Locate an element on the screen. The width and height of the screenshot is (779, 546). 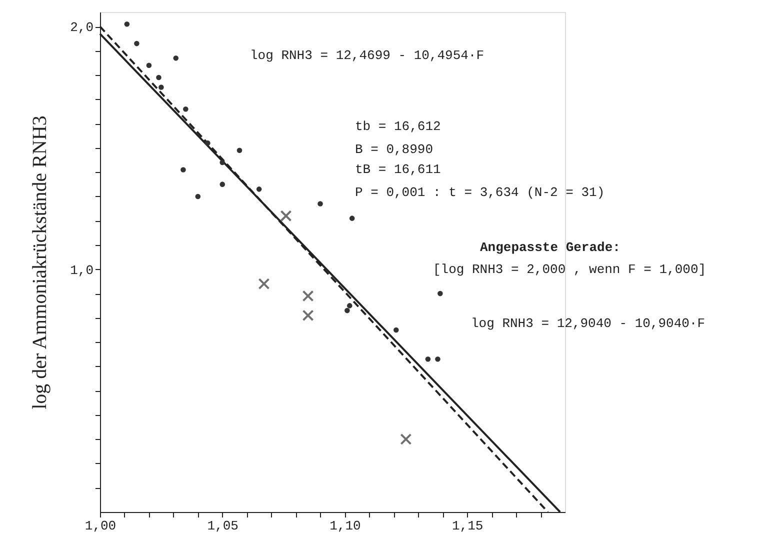
annotation: log RNH3 = 12,9040 - 10,9040·F is located at coordinates (588, 323).